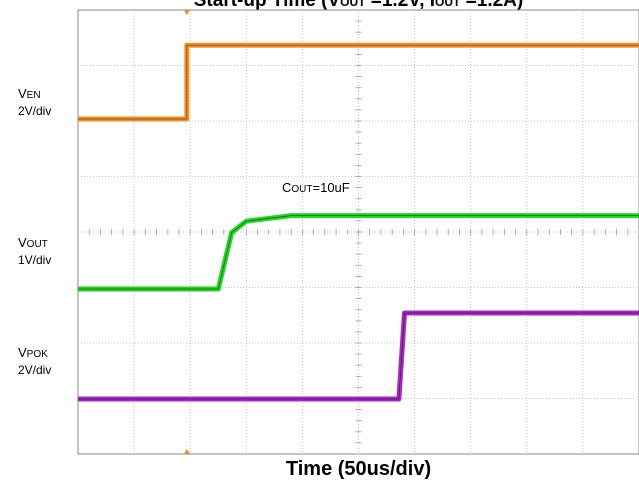  What do you see at coordinates (186, 12) in the screenshot?
I see `trigger-marker-top` at bounding box center [186, 12].